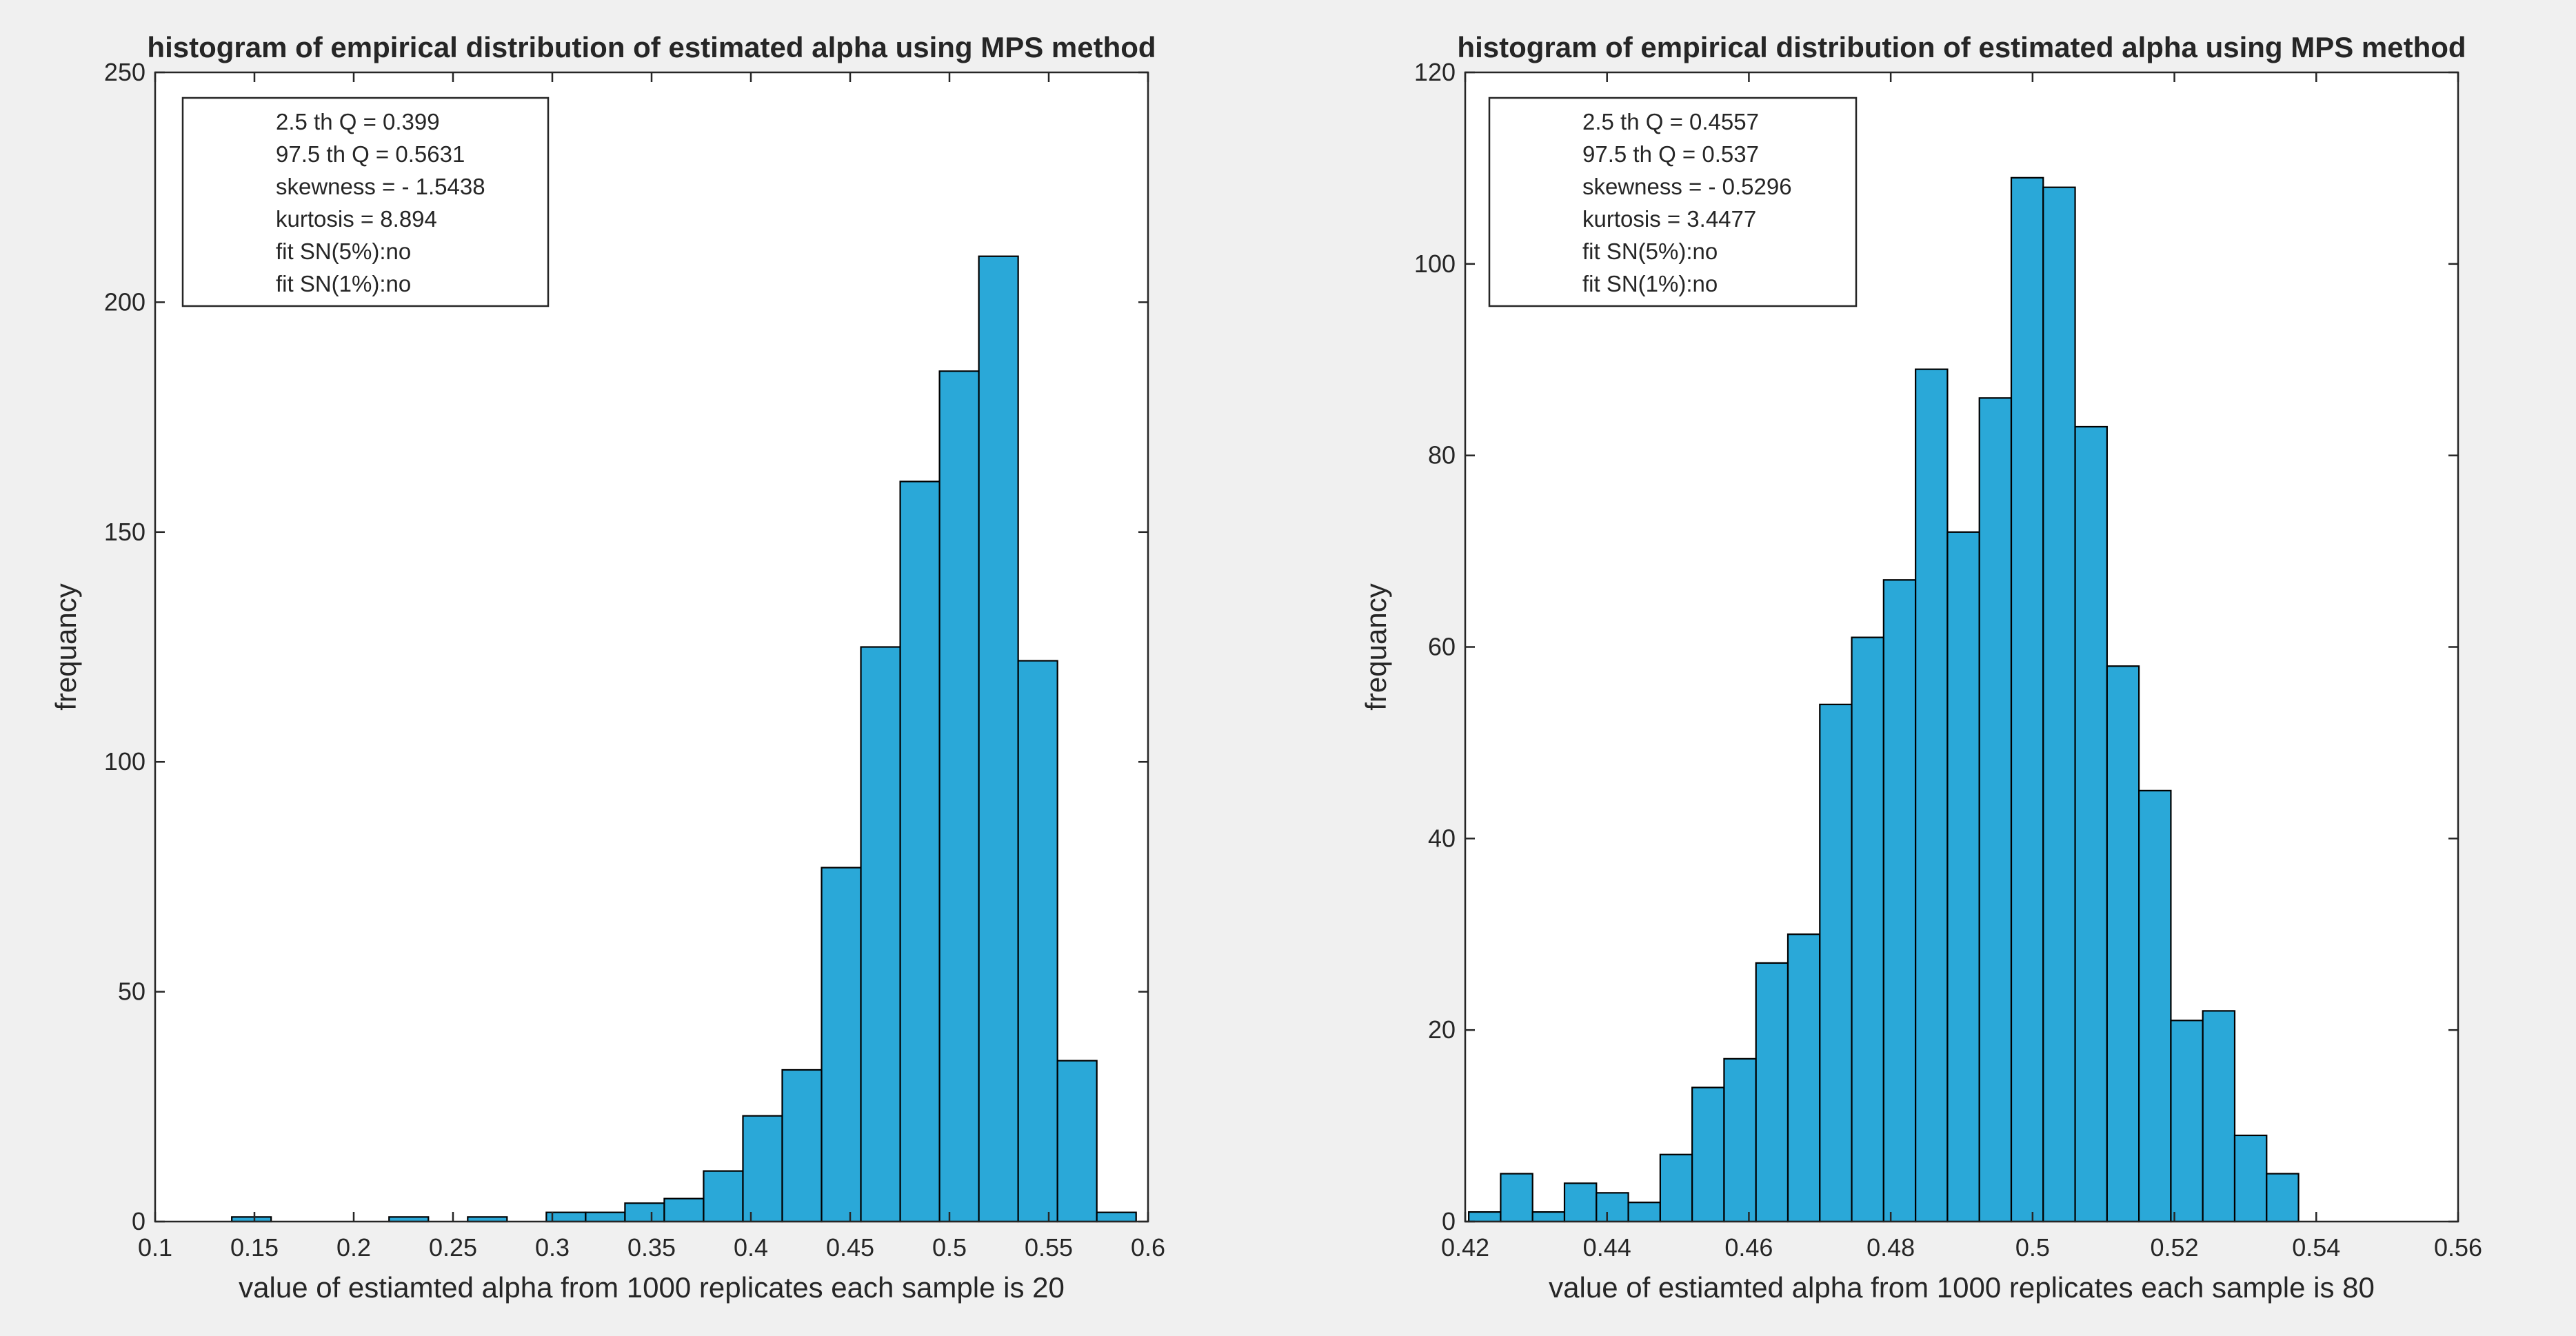 The height and width of the screenshot is (1336, 2576). I want to click on x-tick-label: 0.1, so click(155, 1248).